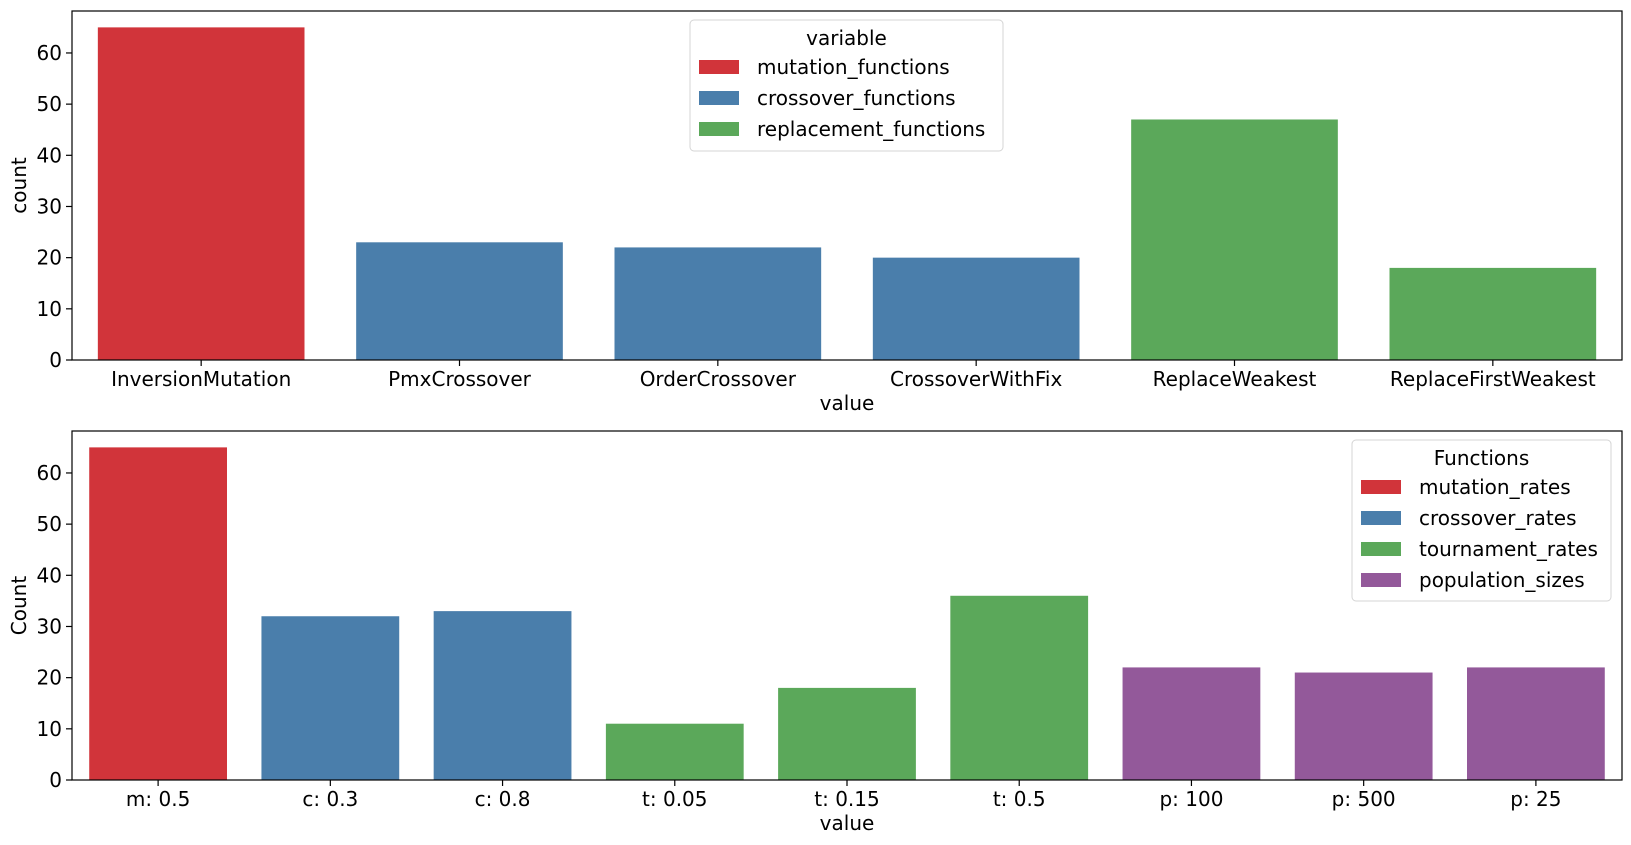  I want to click on legend-entry-label: mutation_functions, so click(853, 67).